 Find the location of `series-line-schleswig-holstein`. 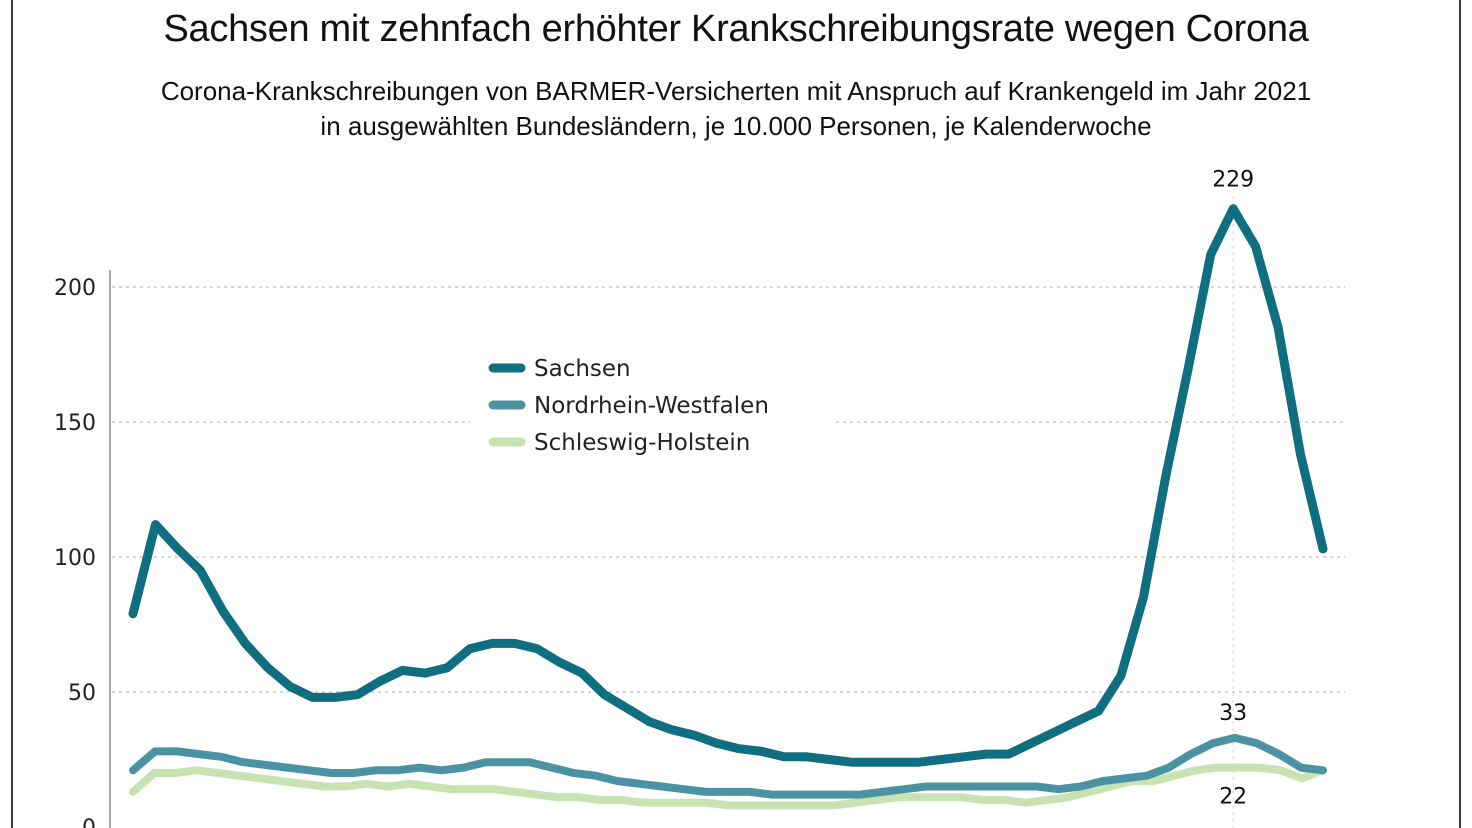

series-line-schleswig-holstein is located at coordinates (728, 786).